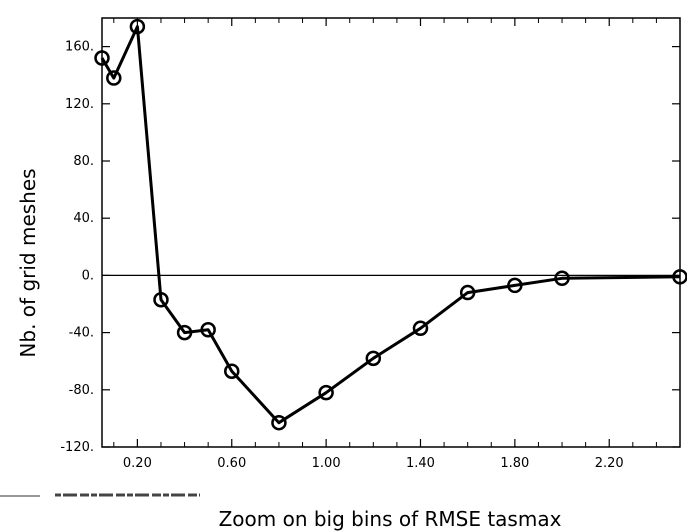 Image resolution: width=687 pixels, height=532 pixels. I want to click on x-tick-label: 0.60, so click(231, 463).